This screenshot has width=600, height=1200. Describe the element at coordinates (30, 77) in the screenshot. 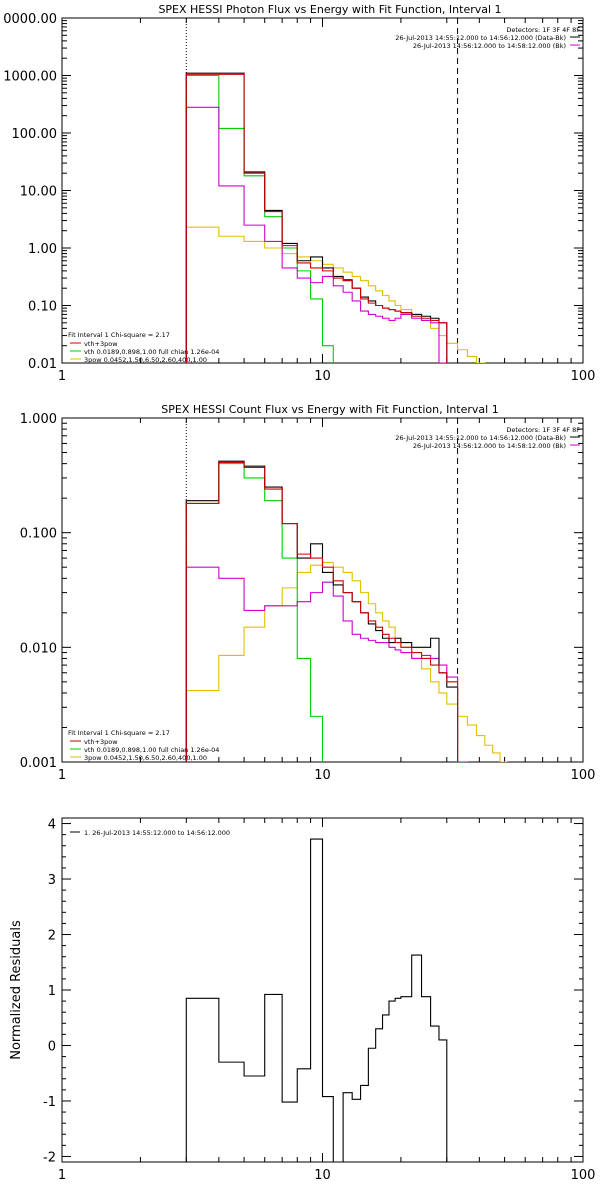

I see `y-tick-label: 1000.00` at that location.